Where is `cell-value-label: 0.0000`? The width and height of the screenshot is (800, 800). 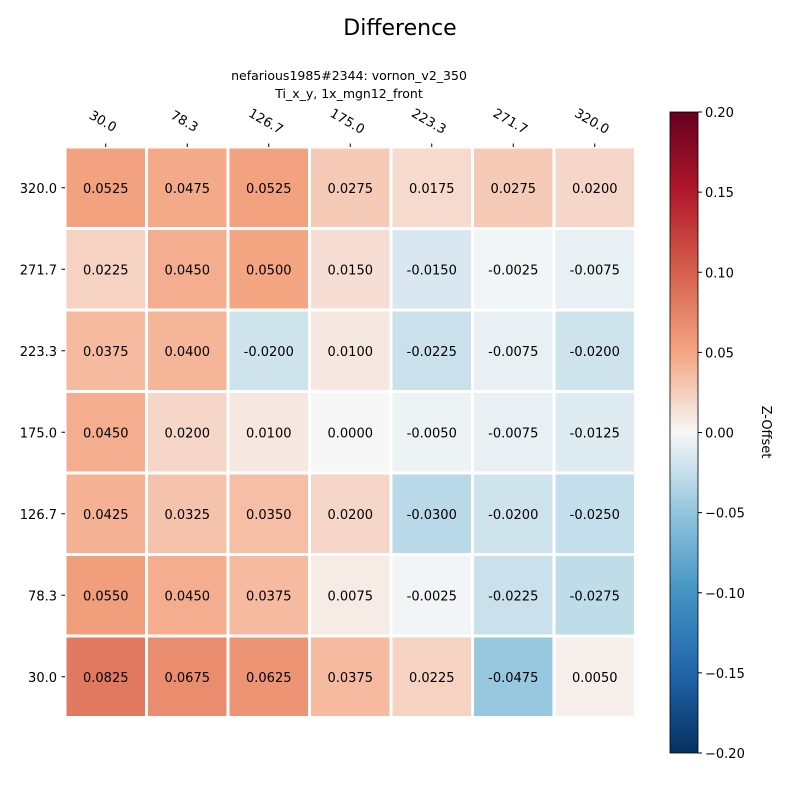 cell-value-label: 0.0000 is located at coordinates (351, 433).